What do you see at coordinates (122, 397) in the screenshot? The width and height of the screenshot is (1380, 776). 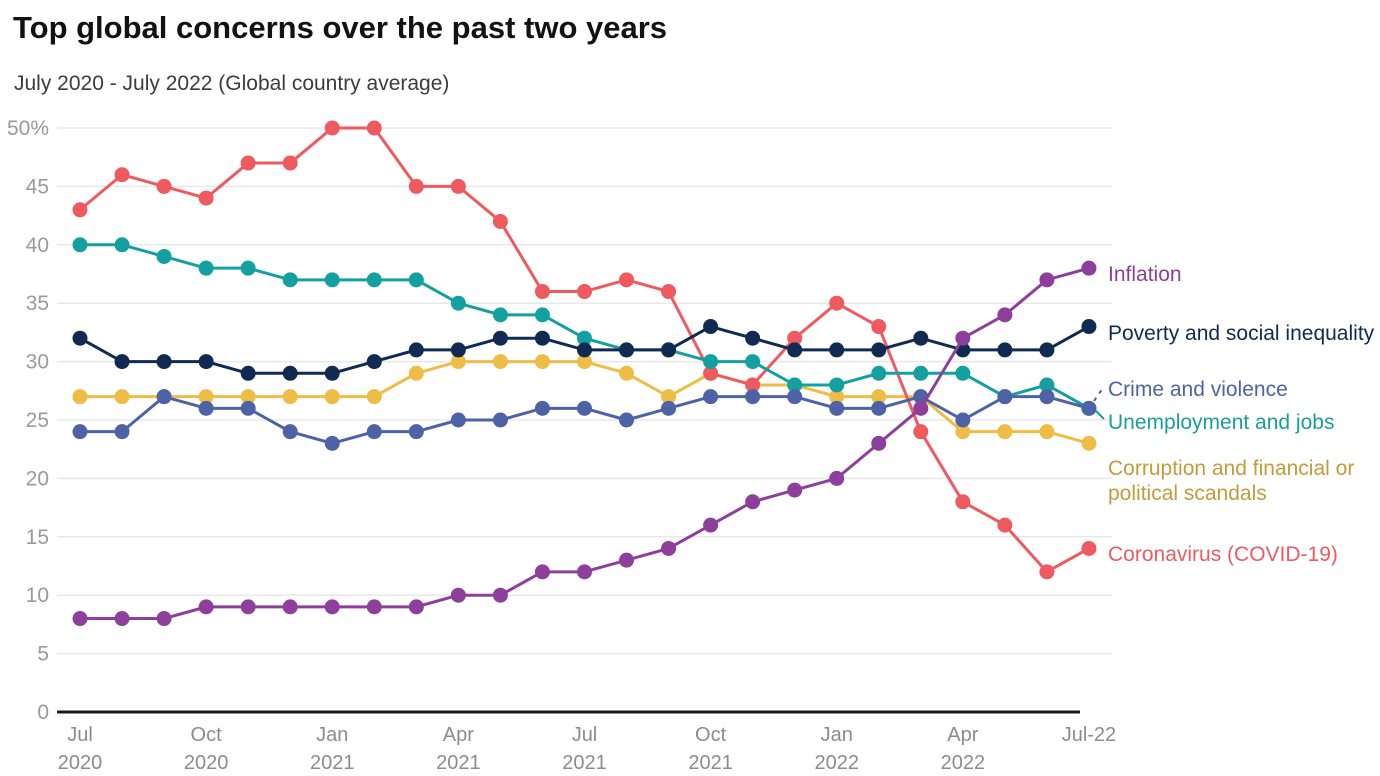 I see `data-point-corruption-and-financial-or-political-scandals-aug-2020` at bounding box center [122, 397].